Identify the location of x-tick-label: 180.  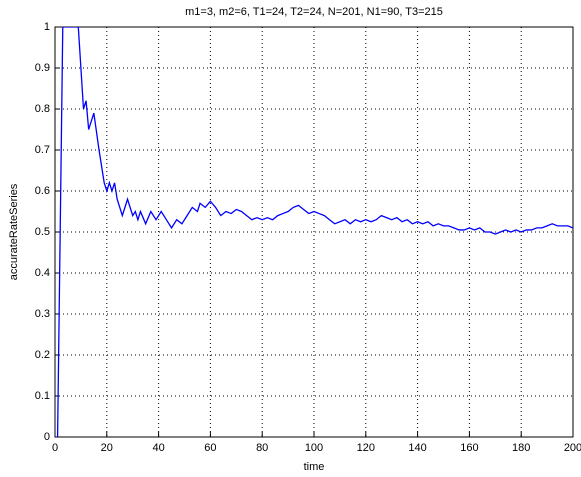
(521, 448).